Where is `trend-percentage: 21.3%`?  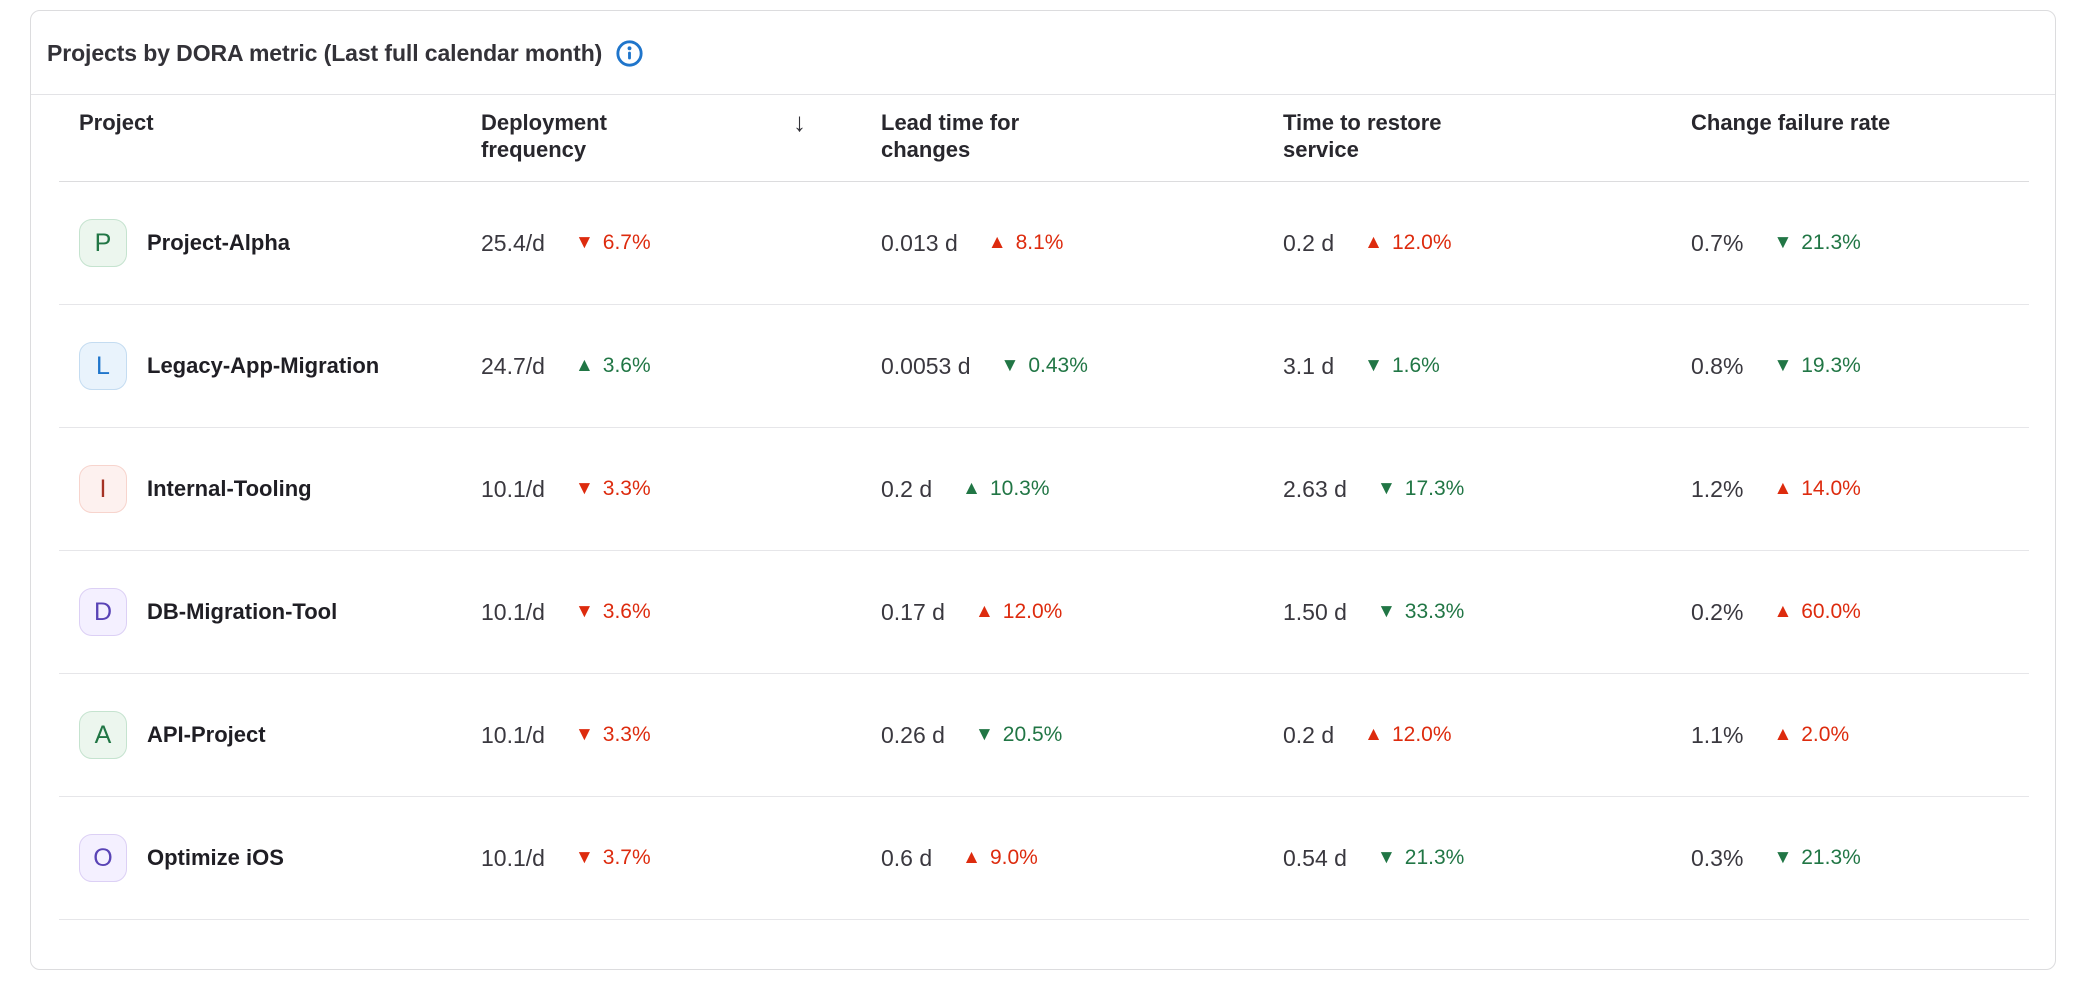
trend-percentage: 21.3% is located at coordinates (1831, 242).